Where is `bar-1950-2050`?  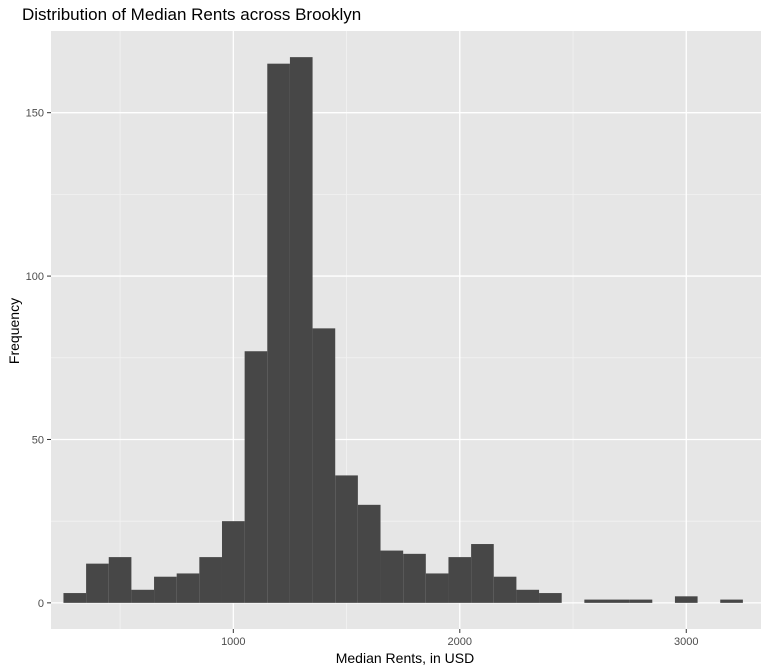 bar-1950-2050 is located at coordinates (460, 580).